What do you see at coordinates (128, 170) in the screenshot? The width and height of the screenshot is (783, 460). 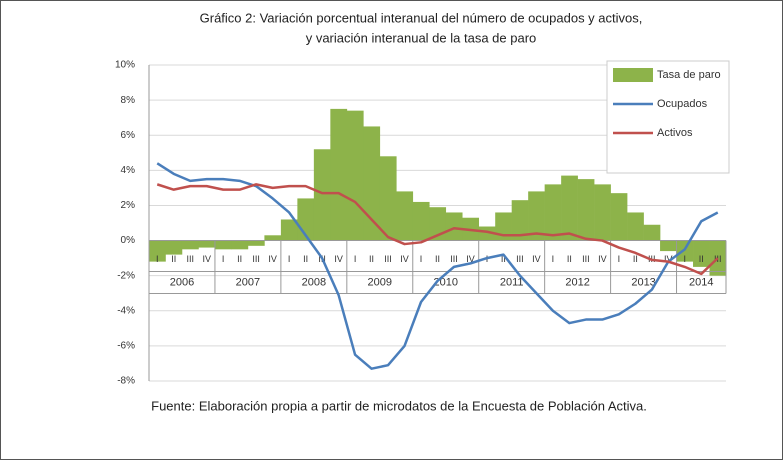 I see `y-tick-label: 4%` at bounding box center [128, 170].